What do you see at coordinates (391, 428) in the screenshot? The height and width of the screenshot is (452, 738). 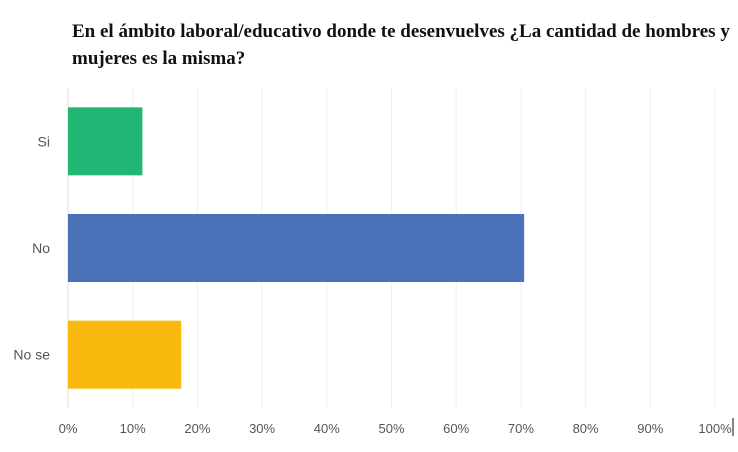 I see `x-tick-label: 50%` at bounding box center [391, 428].